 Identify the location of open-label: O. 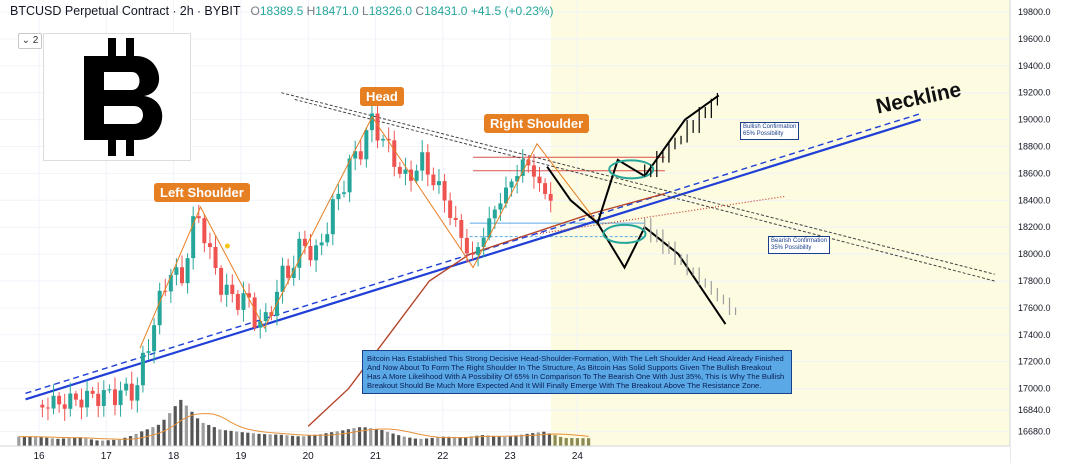
(255, 11).